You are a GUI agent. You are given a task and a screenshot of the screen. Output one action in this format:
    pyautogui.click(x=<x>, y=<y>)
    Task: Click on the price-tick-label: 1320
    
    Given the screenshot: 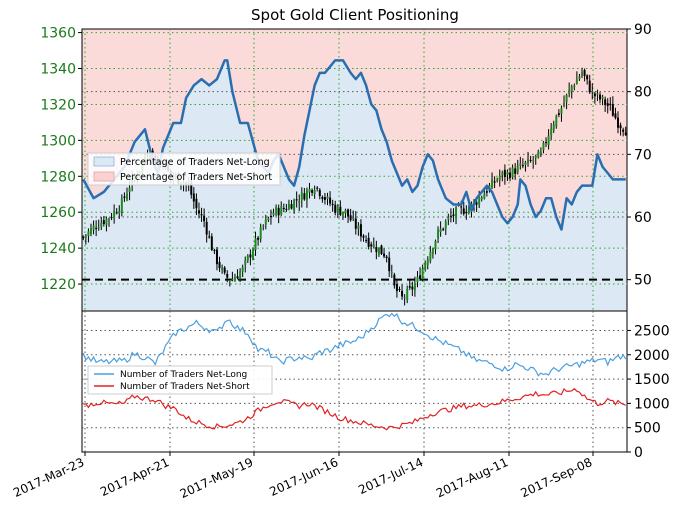 What is the action you would take?
    pyautogui.click(x=58, y=105)
    